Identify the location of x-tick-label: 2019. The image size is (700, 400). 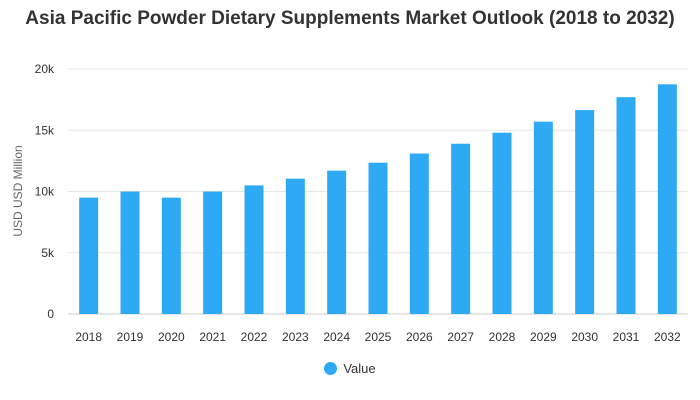
(130, 337).